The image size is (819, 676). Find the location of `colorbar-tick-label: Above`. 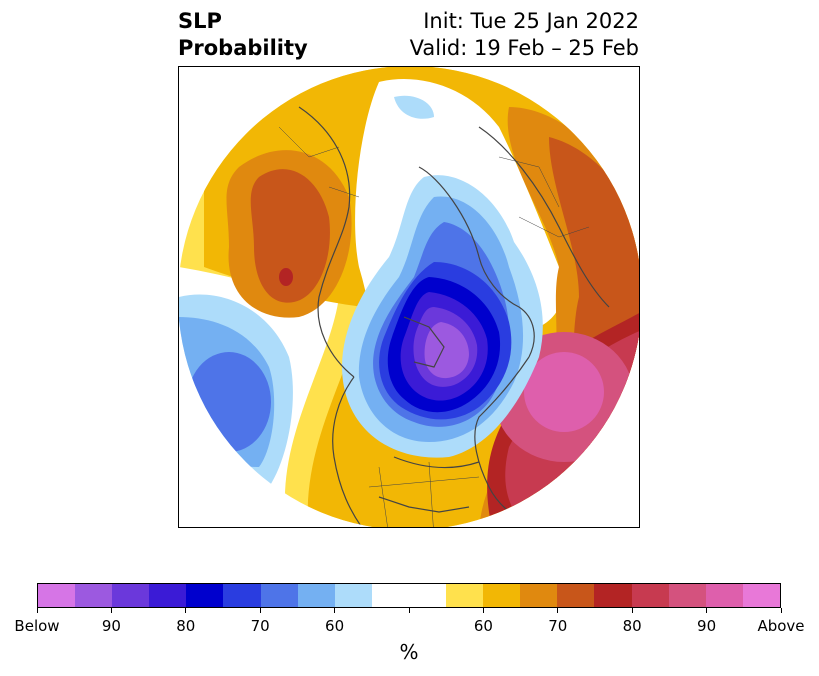

colorbar-tick-label: Above is located at coordinates (781, 626).